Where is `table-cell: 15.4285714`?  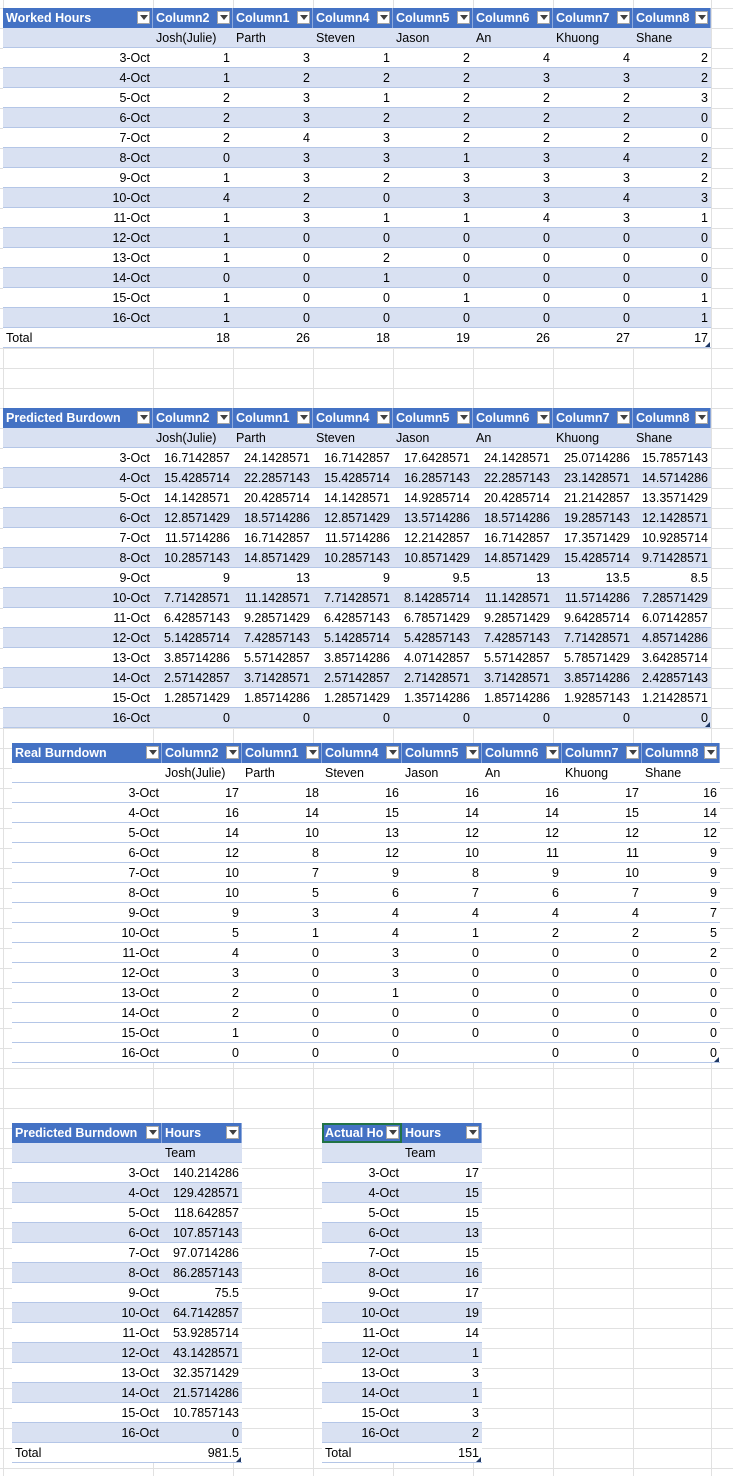
table-cell: 15.4285714 is located at coordinates (353, 478).